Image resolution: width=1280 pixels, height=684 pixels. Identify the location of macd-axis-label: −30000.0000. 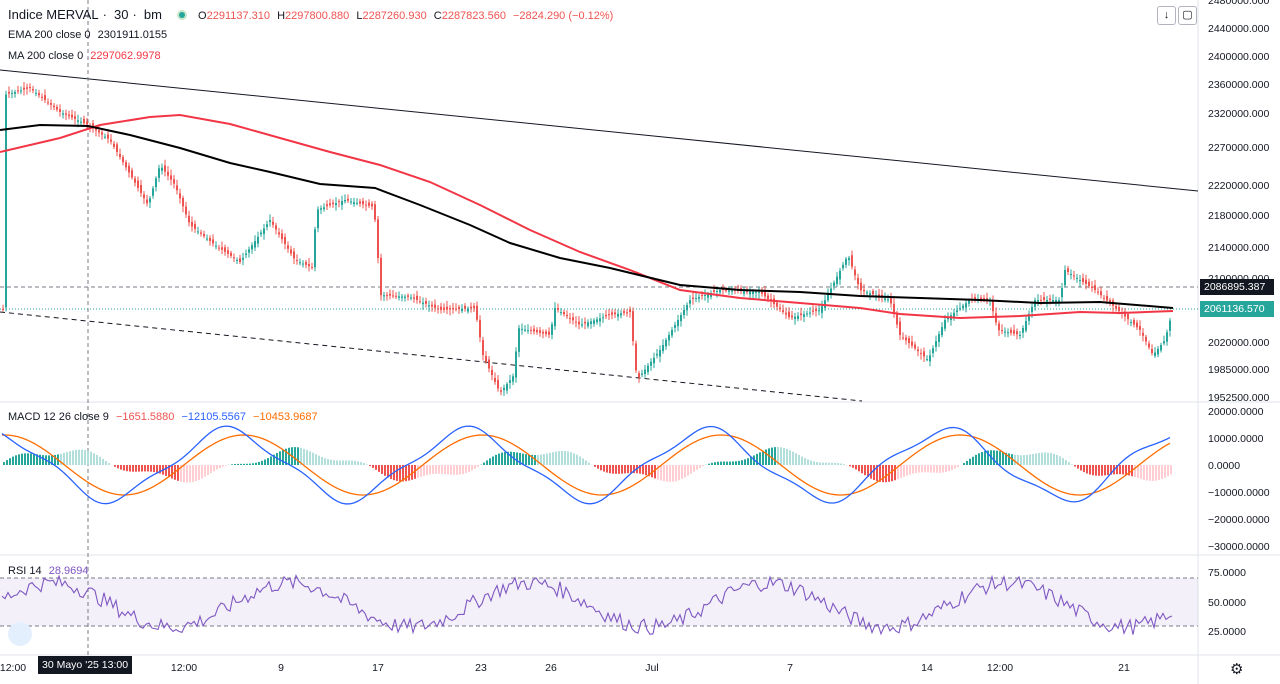
(1239, 547).